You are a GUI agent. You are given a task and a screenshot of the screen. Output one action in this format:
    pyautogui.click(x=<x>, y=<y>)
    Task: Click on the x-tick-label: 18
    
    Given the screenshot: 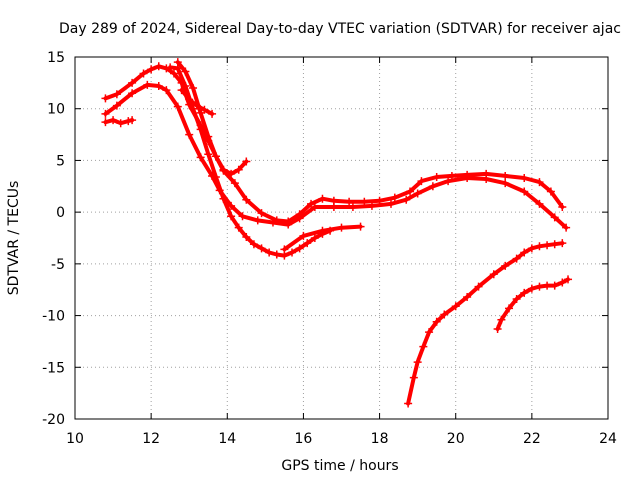 What is the action you would take?
    pyautogui.click(x=380, y=439)
    